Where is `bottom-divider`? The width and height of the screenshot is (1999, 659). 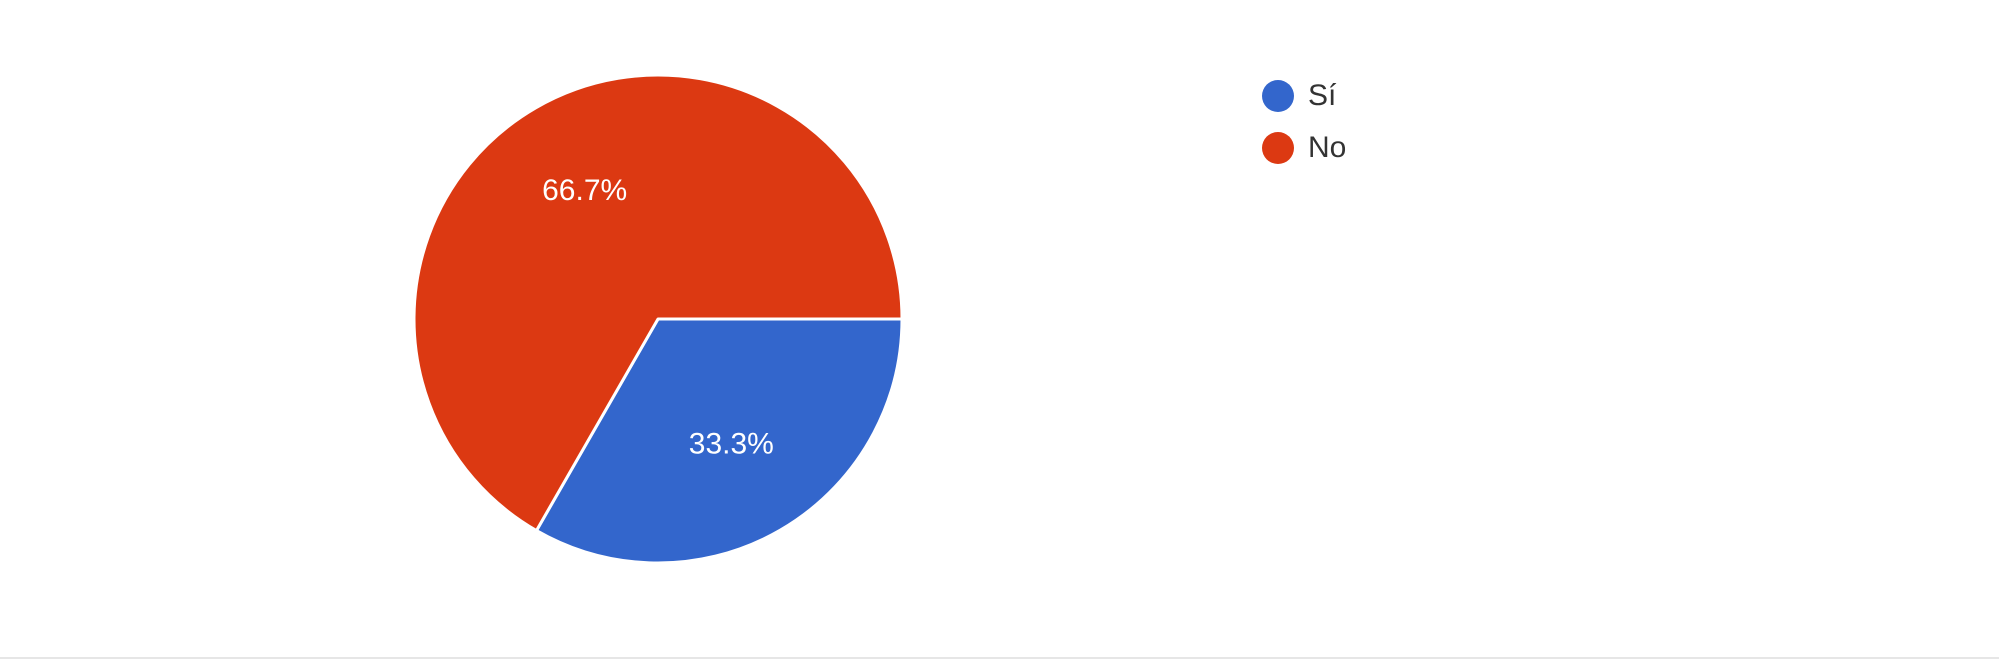 bottom-divider is located at coordinates (999, 658).